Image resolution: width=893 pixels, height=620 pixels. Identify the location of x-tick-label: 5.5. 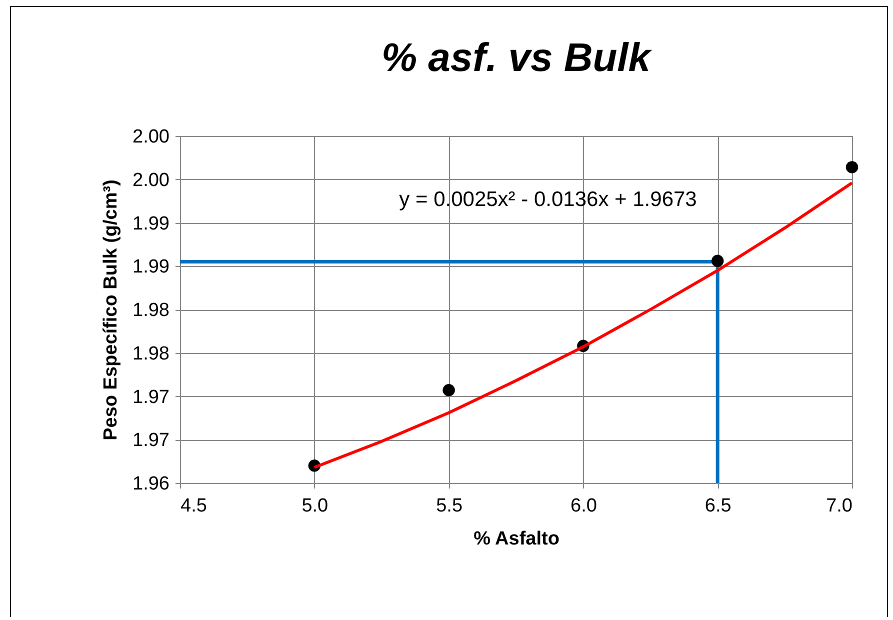
(449, 506).